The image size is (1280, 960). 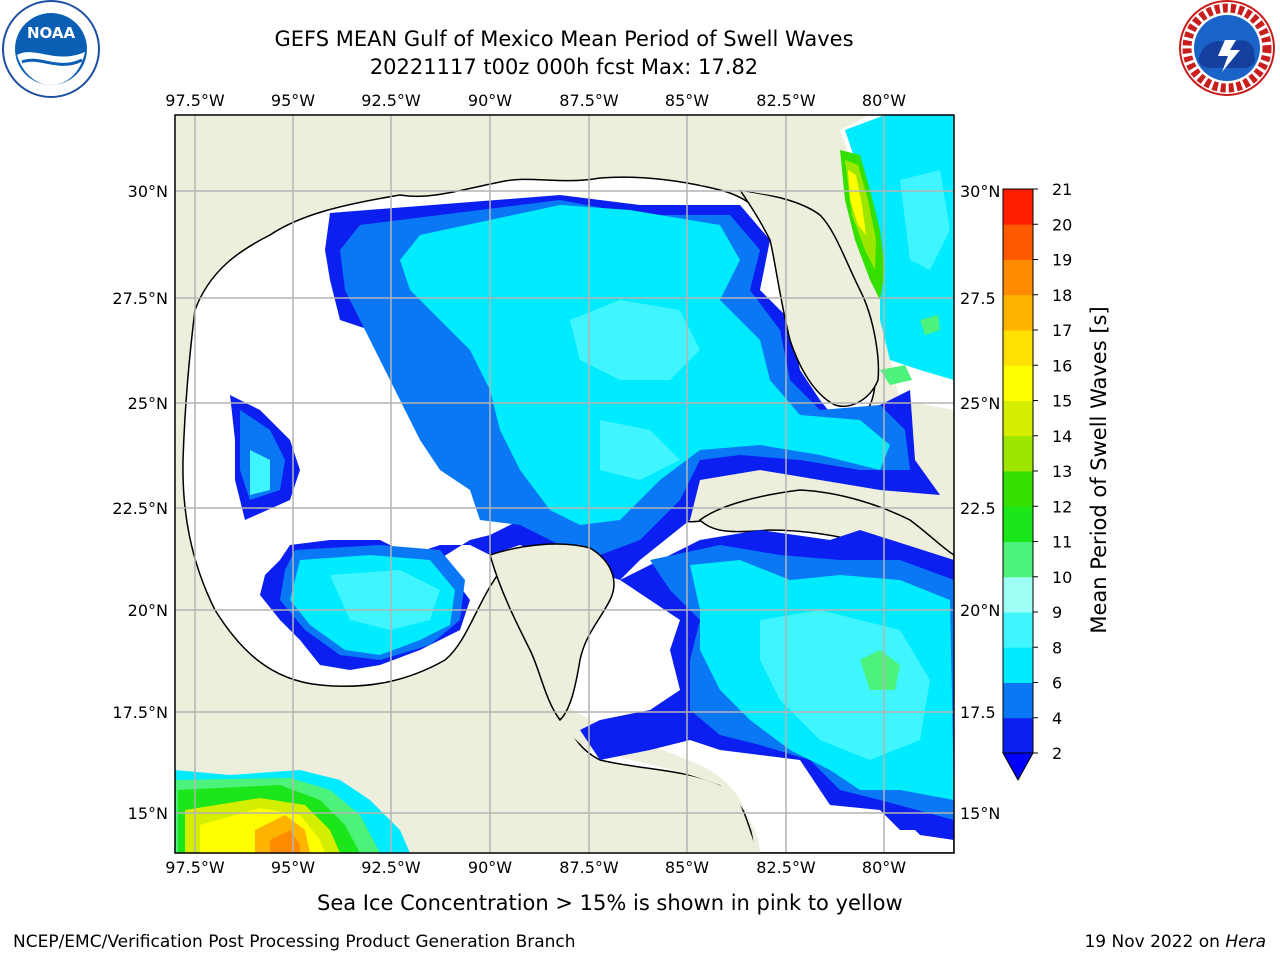 I want to click on noaa-wordmark: NOAA, so click(x=51, y=33).